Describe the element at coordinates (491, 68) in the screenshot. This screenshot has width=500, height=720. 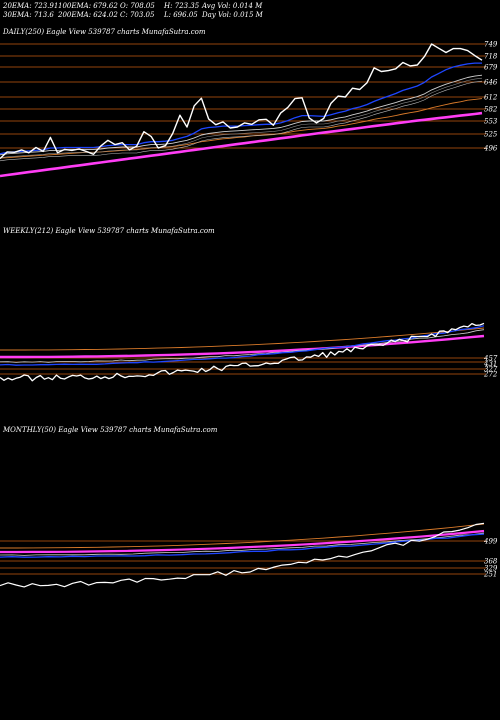
I see `daily-tick-label: 679` at that location.